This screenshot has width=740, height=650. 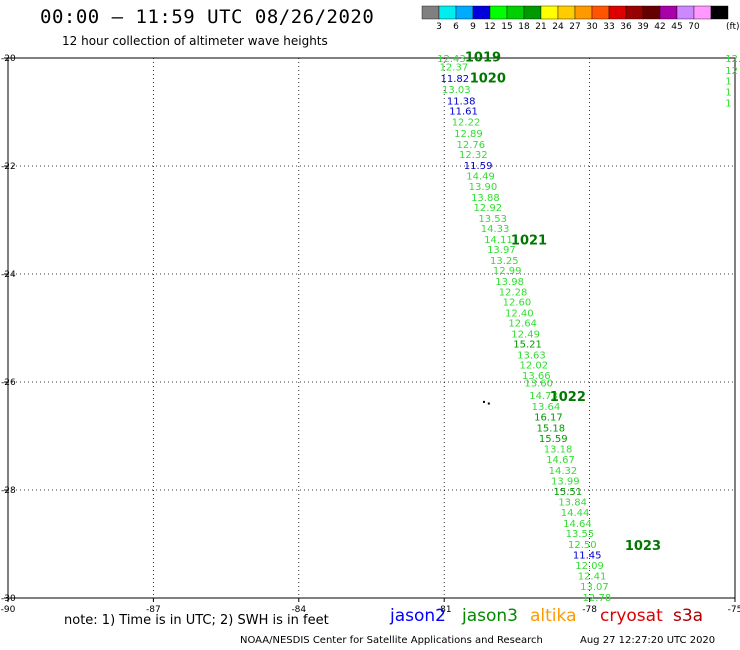 What do you see at coordinates (298, 610) in the screenshot?
I see `x-tick-label: -84` at bounding box center [298, 610].